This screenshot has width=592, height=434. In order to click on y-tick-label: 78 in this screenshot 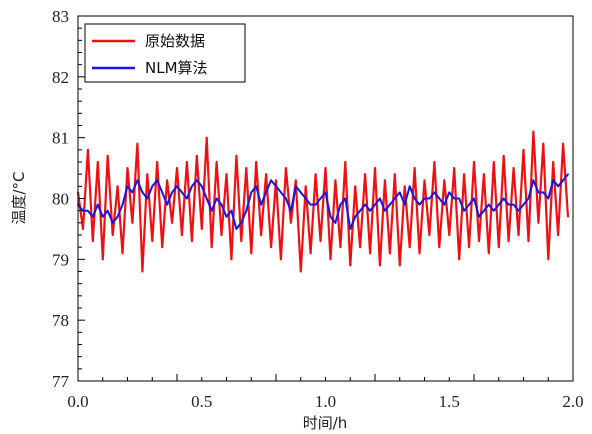, I will do `click(60, 320)`.